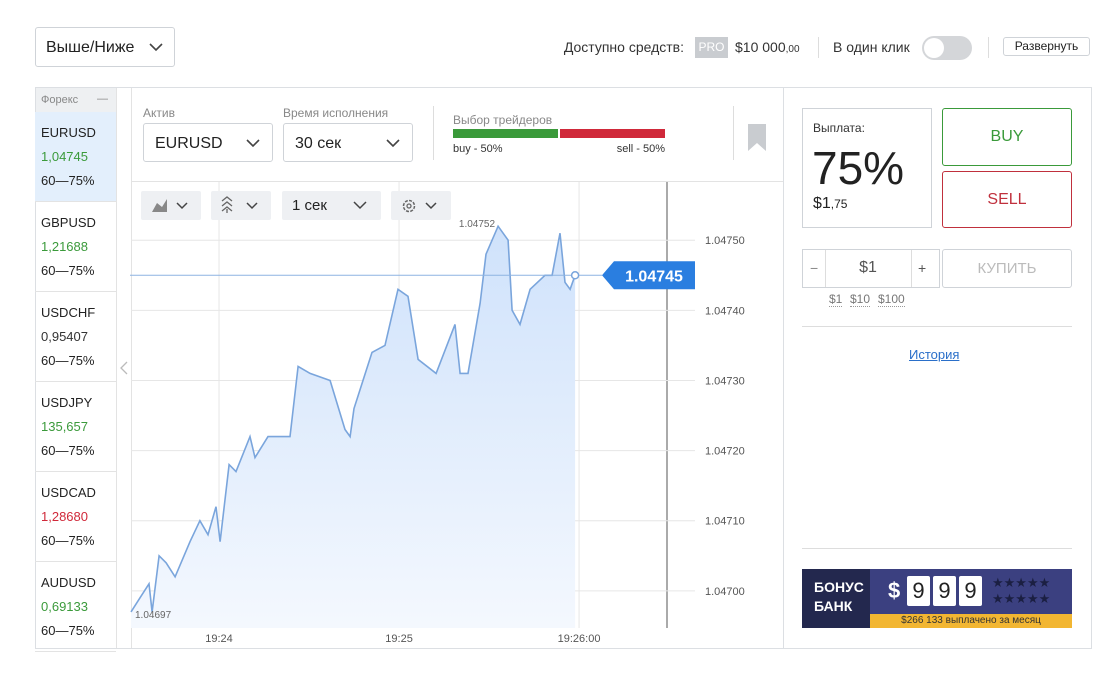  I want to click on collapse-arrow, so click(124, 368).